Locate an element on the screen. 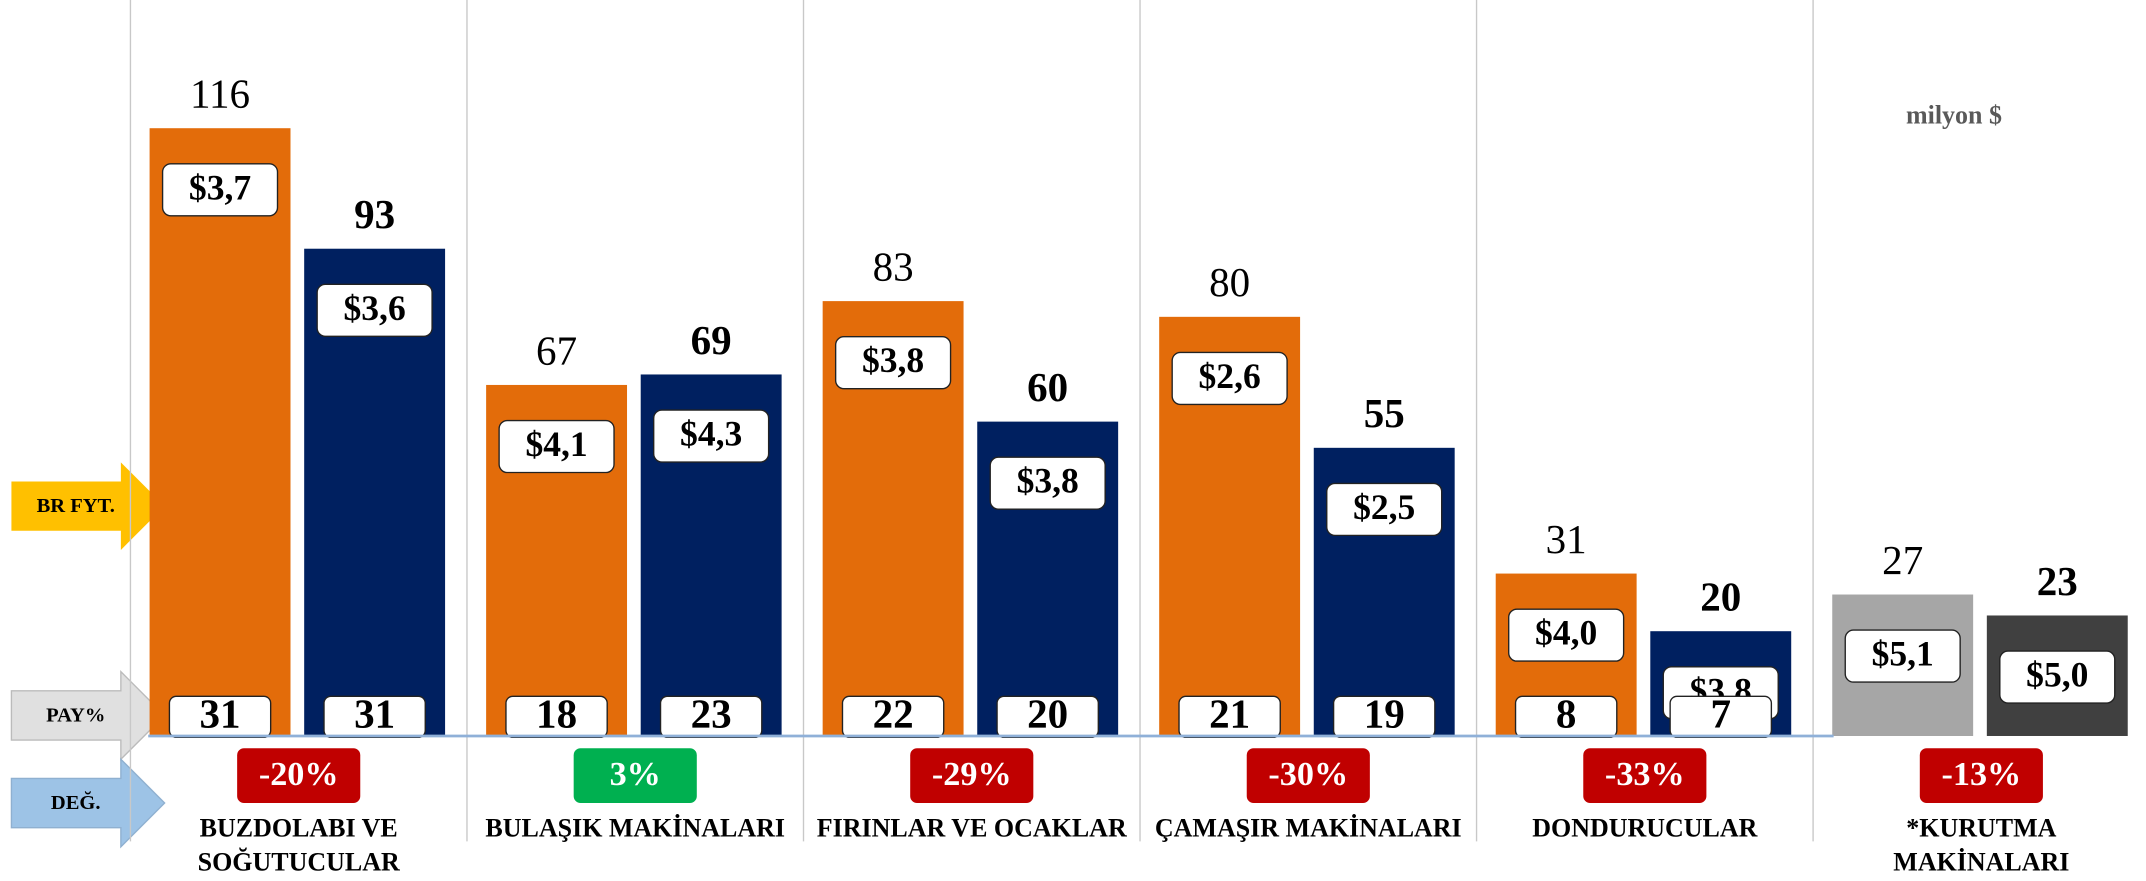  value-label: 93 is located at coordinates (374, 214).